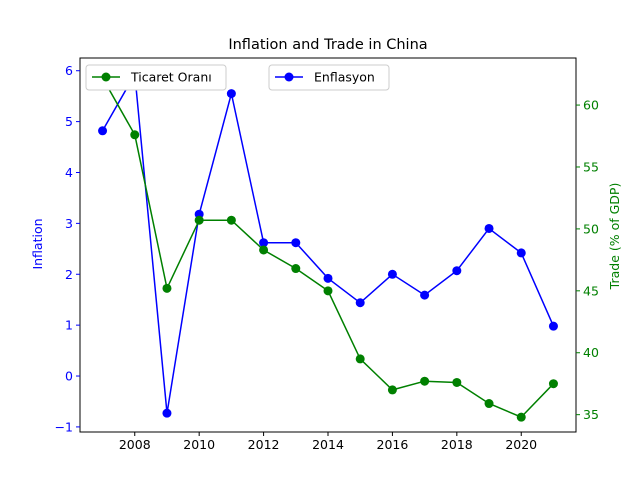 The width and height of the screenshot is (640, 480). Describe the element at coordinates (199, 444) in the screenshot. I see `x-tick-label: 2010` at that location.